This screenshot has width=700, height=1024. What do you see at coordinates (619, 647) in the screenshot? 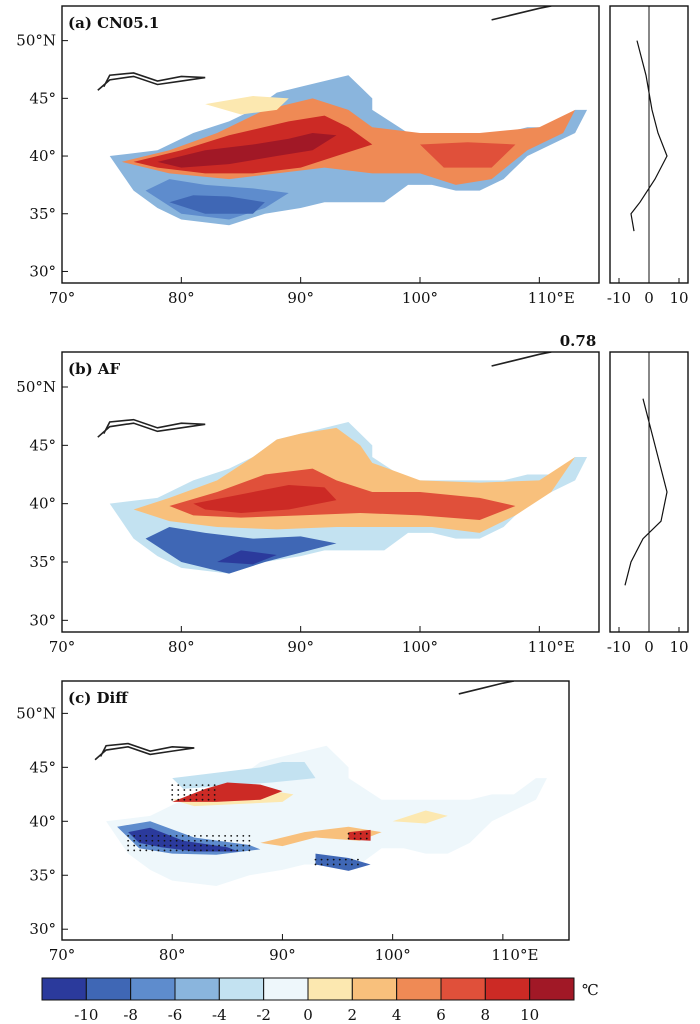
I see `side-tick-label: -10` at bounding box center [619, 647].